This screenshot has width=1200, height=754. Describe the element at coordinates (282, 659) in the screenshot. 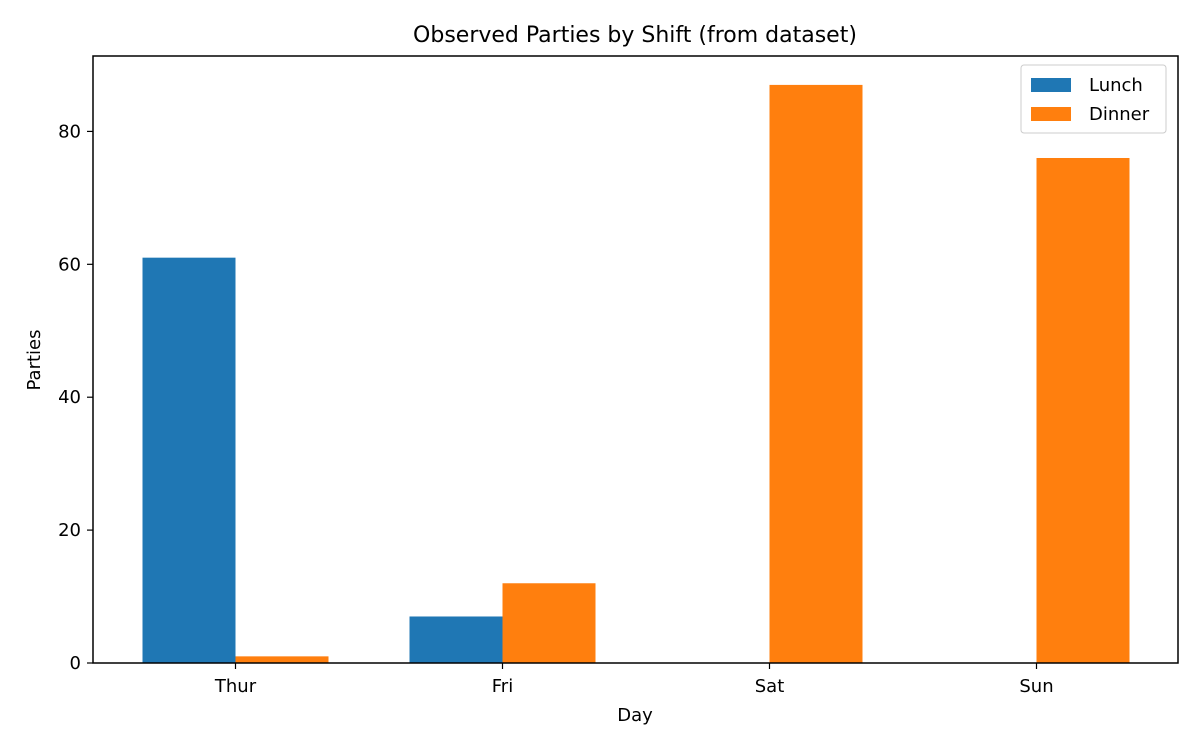

I see `bar-dinner-thur` at that location.